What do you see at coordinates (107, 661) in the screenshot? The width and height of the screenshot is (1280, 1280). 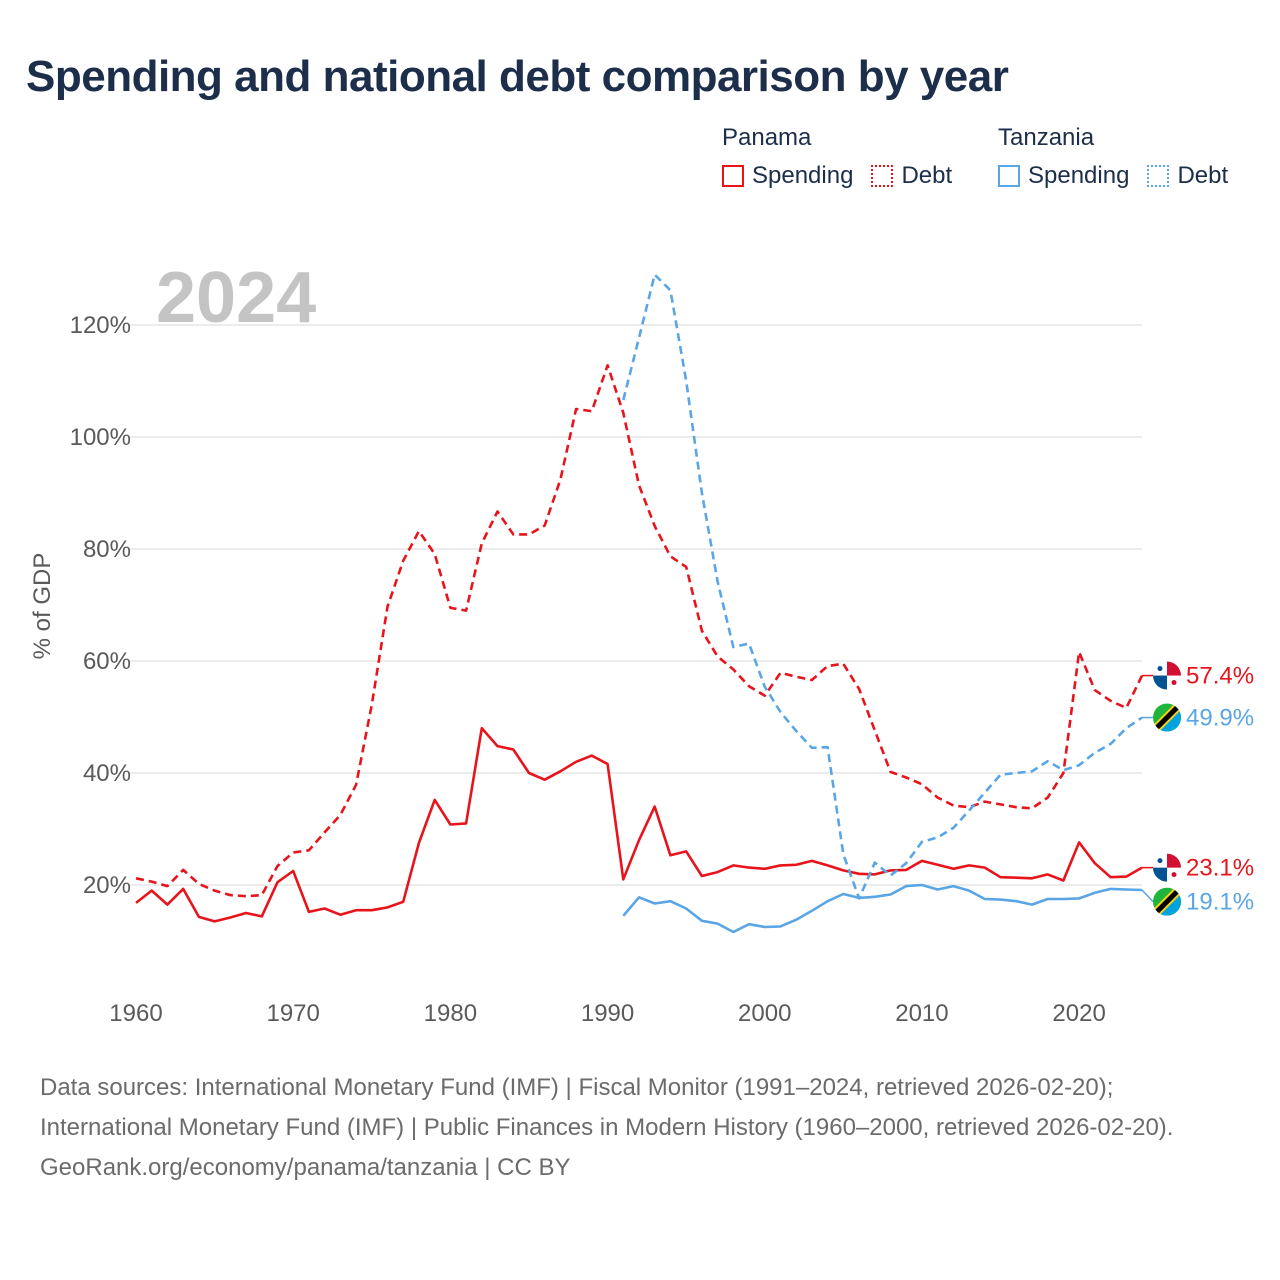 I see `y-tick-label: 60%` at bounding box center [107, 661].